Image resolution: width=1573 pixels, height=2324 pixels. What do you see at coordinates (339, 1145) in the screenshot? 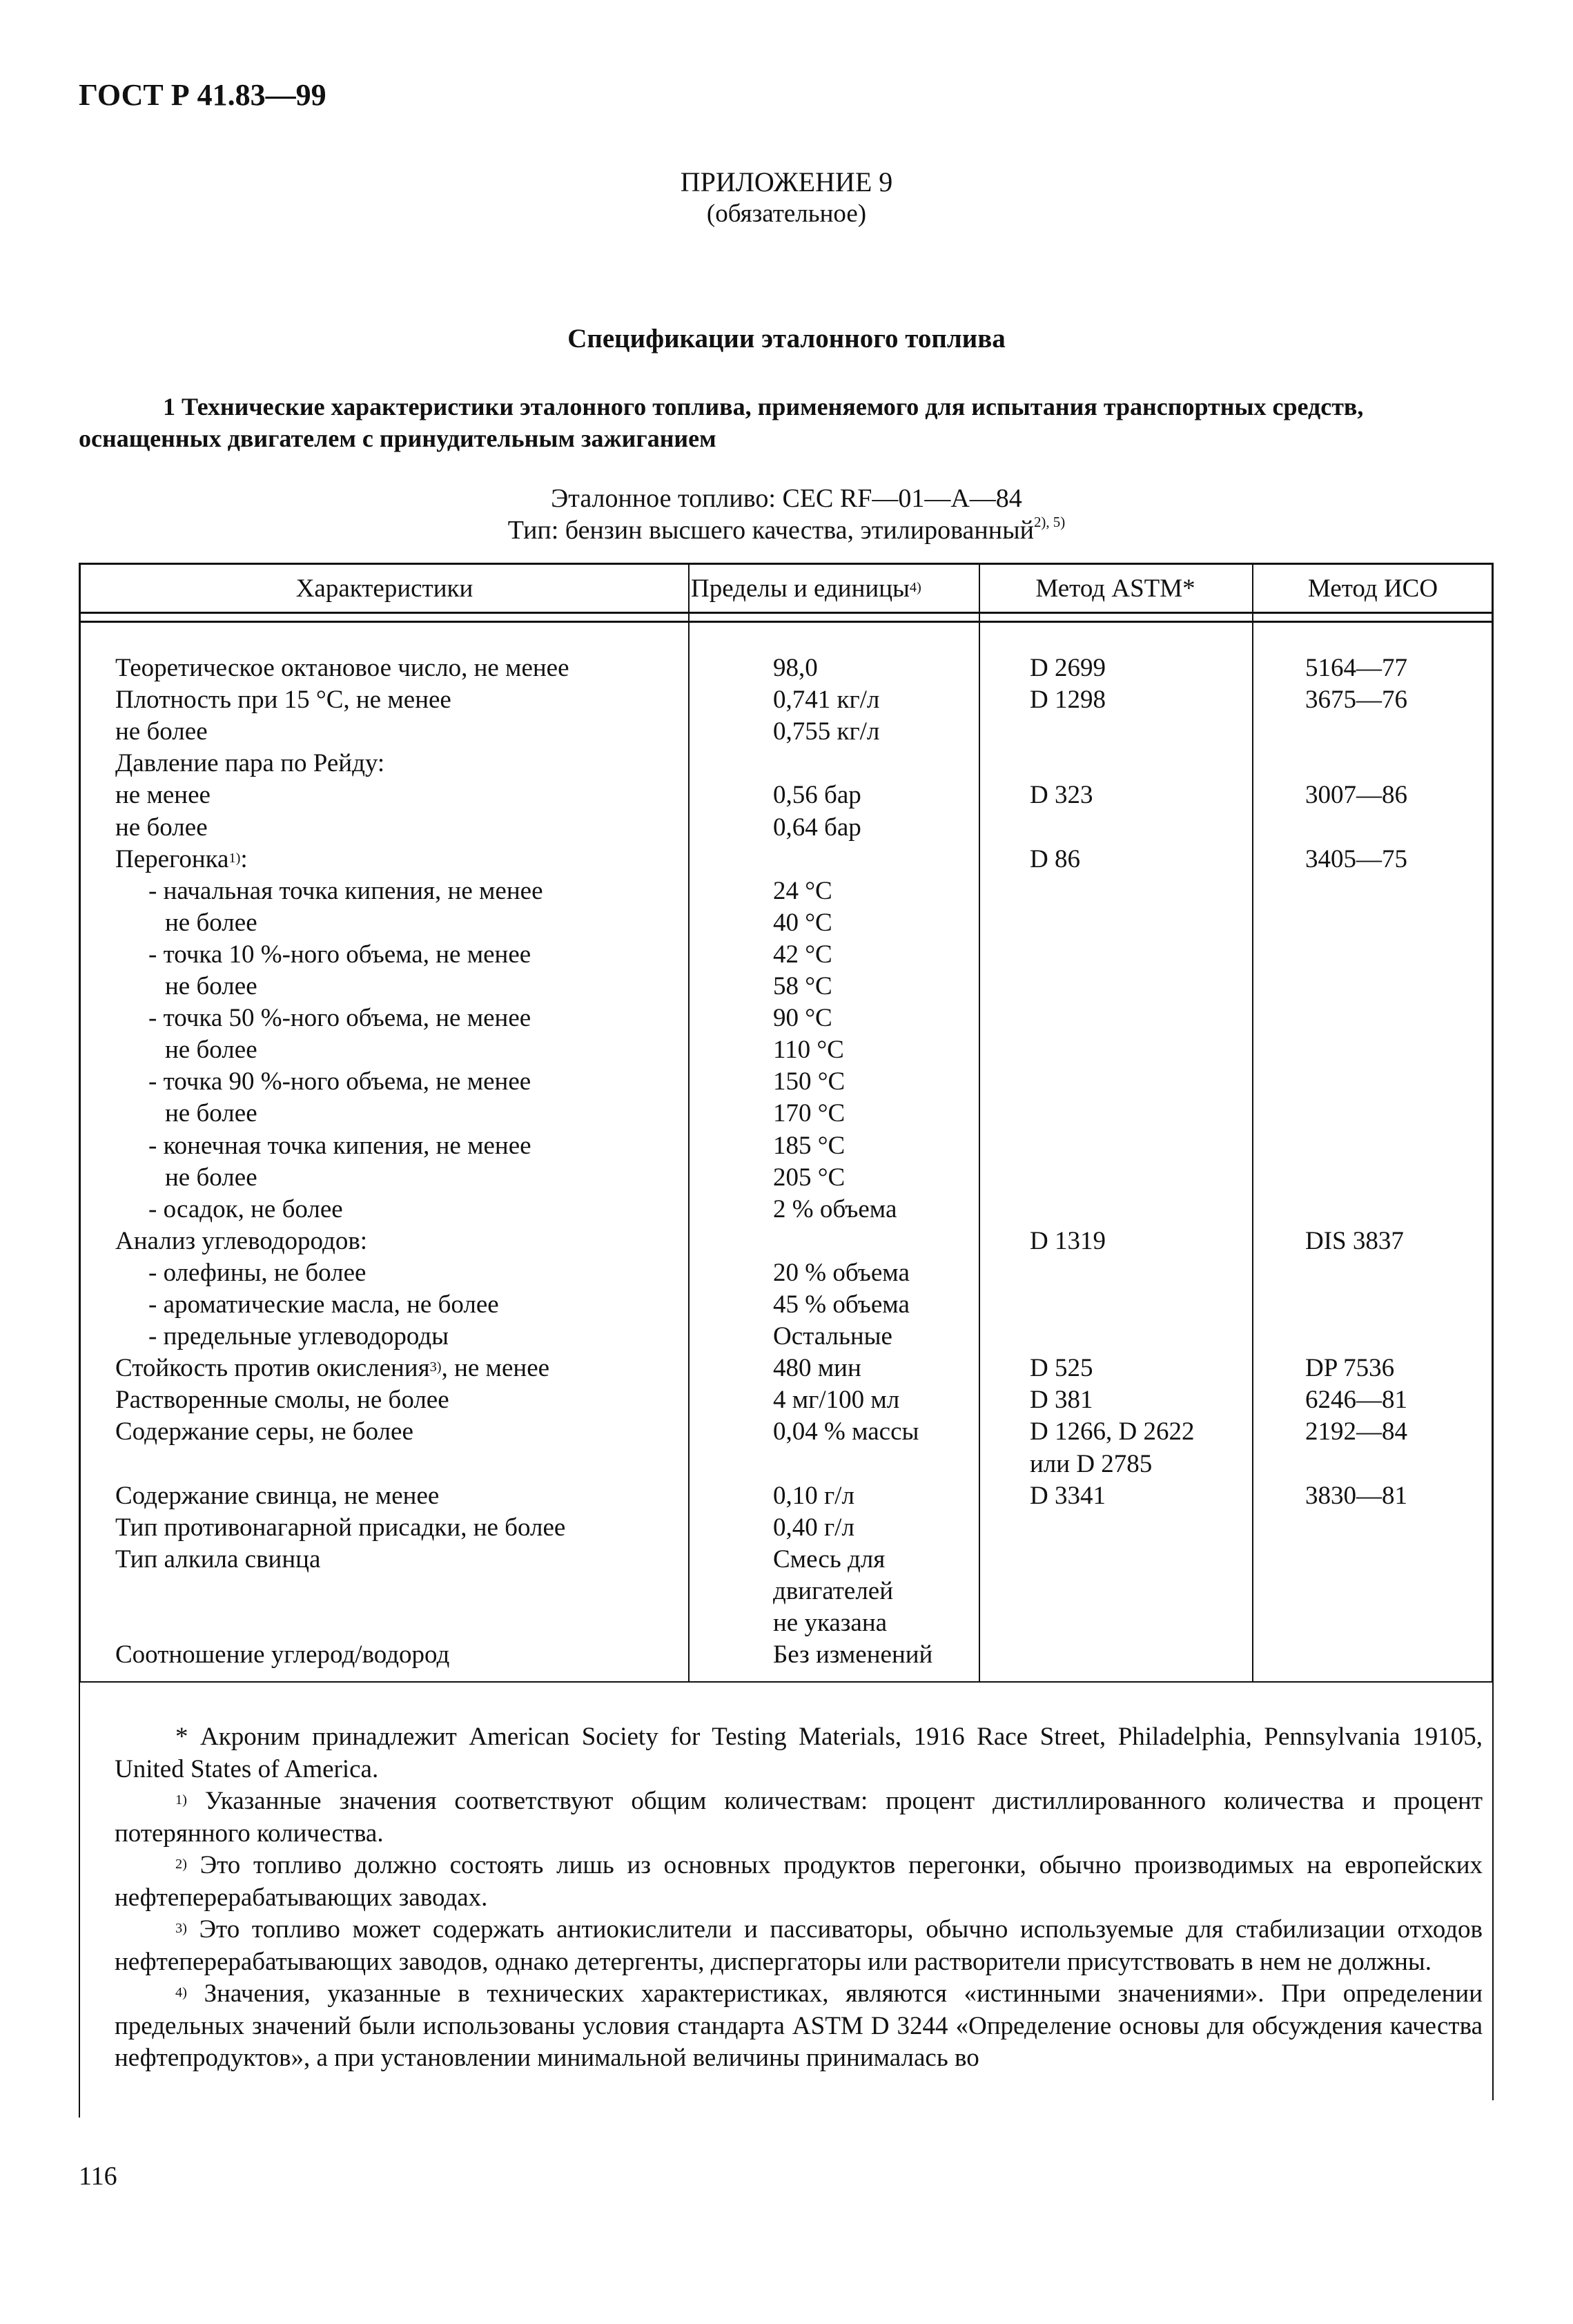
I see `characteristic-text: - конечная точка кипения, не менее` at bounding box center [339, 1145].